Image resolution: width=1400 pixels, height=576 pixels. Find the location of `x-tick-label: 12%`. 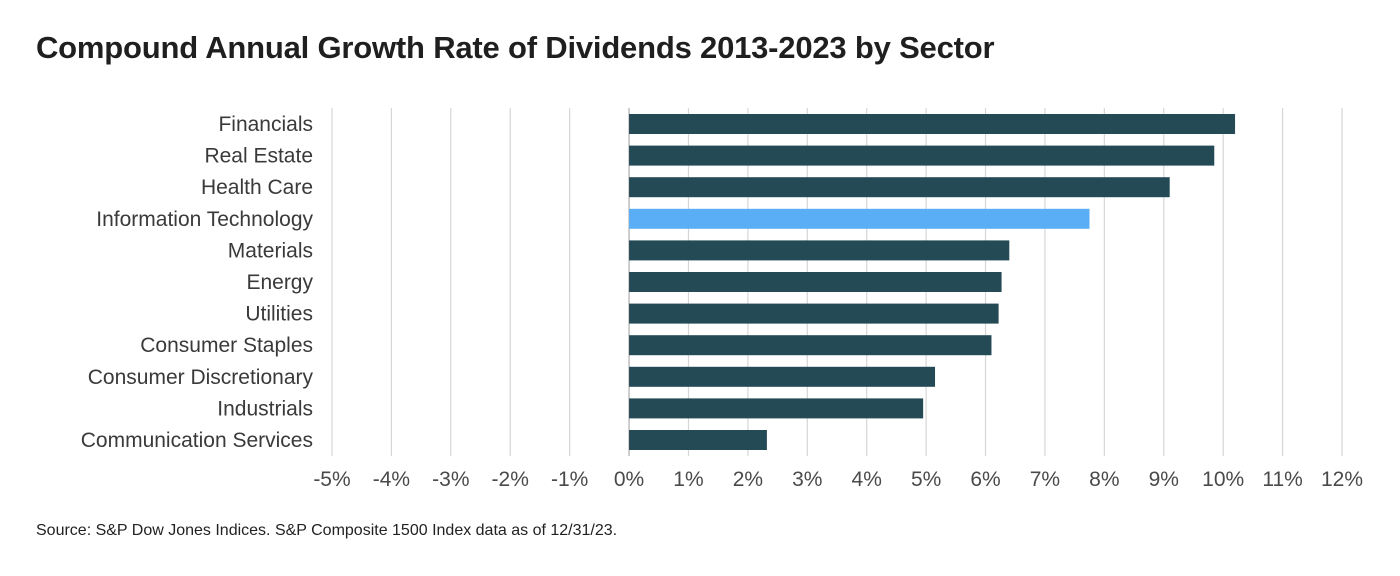

x-tick-label: 12% is located at coordinates (1342, 479).